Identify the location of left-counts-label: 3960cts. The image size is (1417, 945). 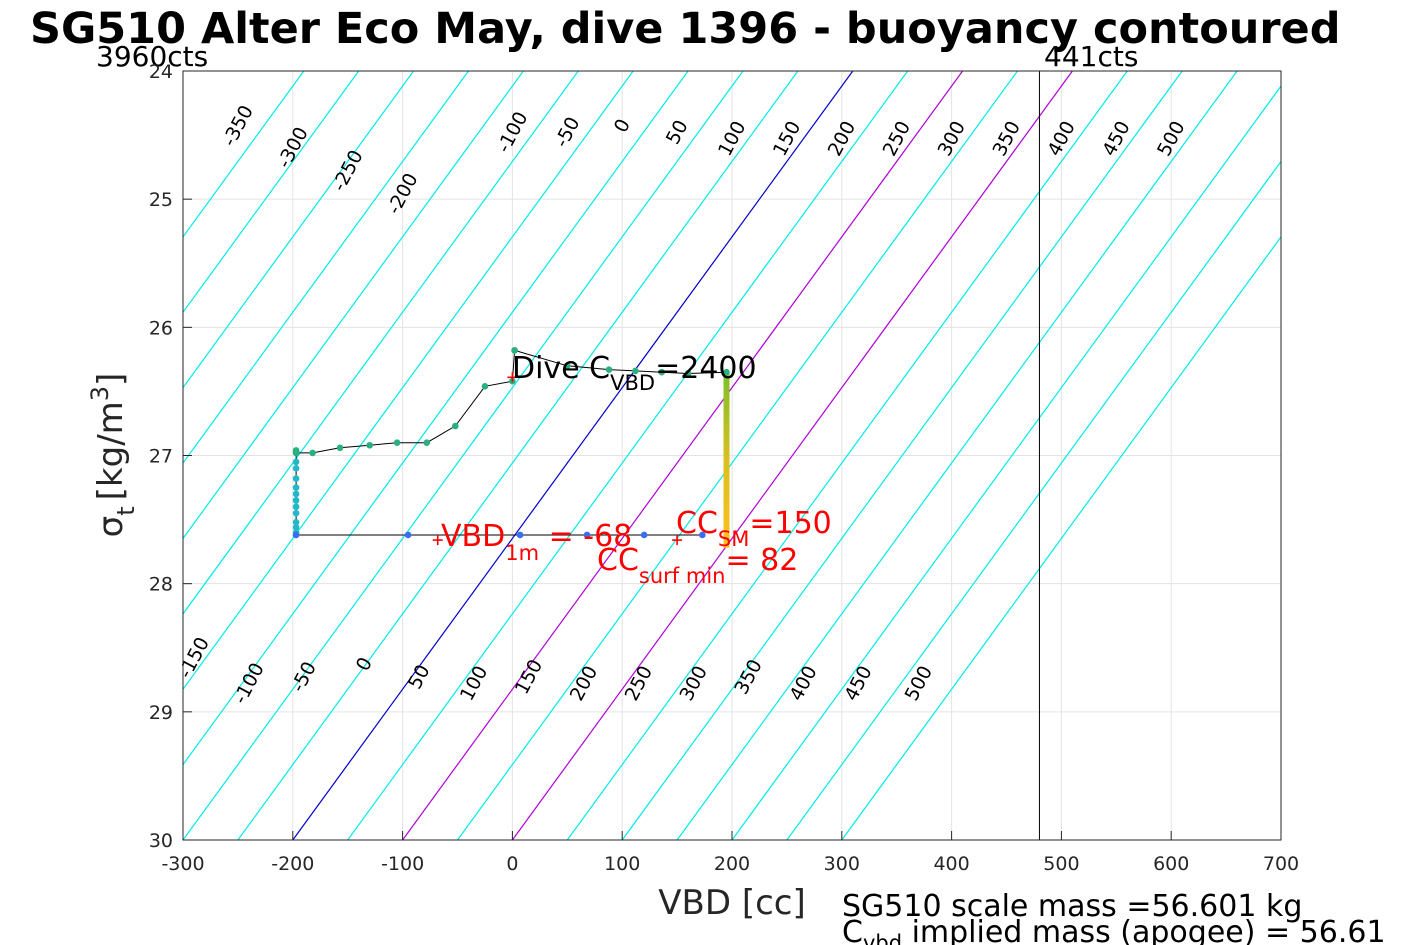
(152, 56).